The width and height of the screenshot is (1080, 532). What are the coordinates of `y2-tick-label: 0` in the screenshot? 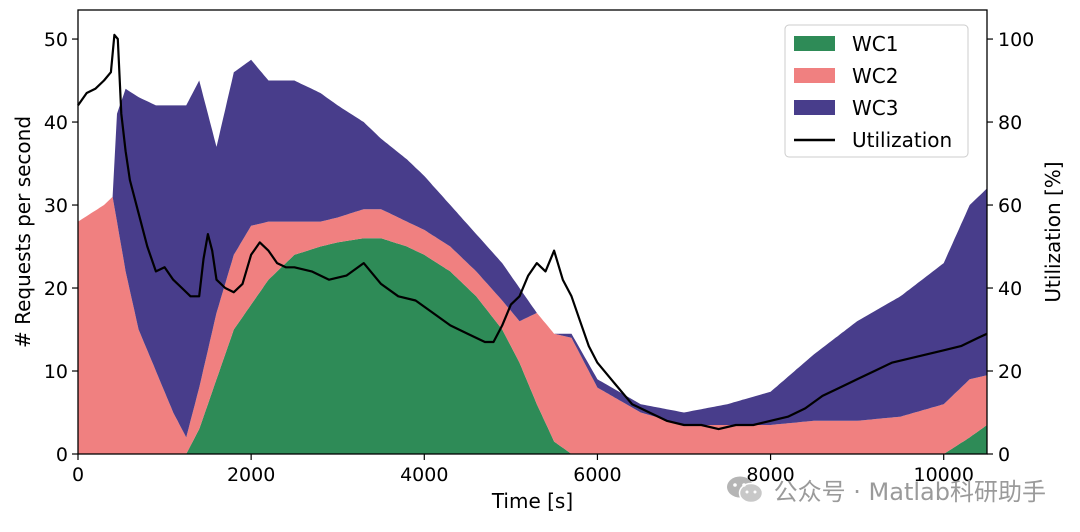 It's located at (1004, 455).